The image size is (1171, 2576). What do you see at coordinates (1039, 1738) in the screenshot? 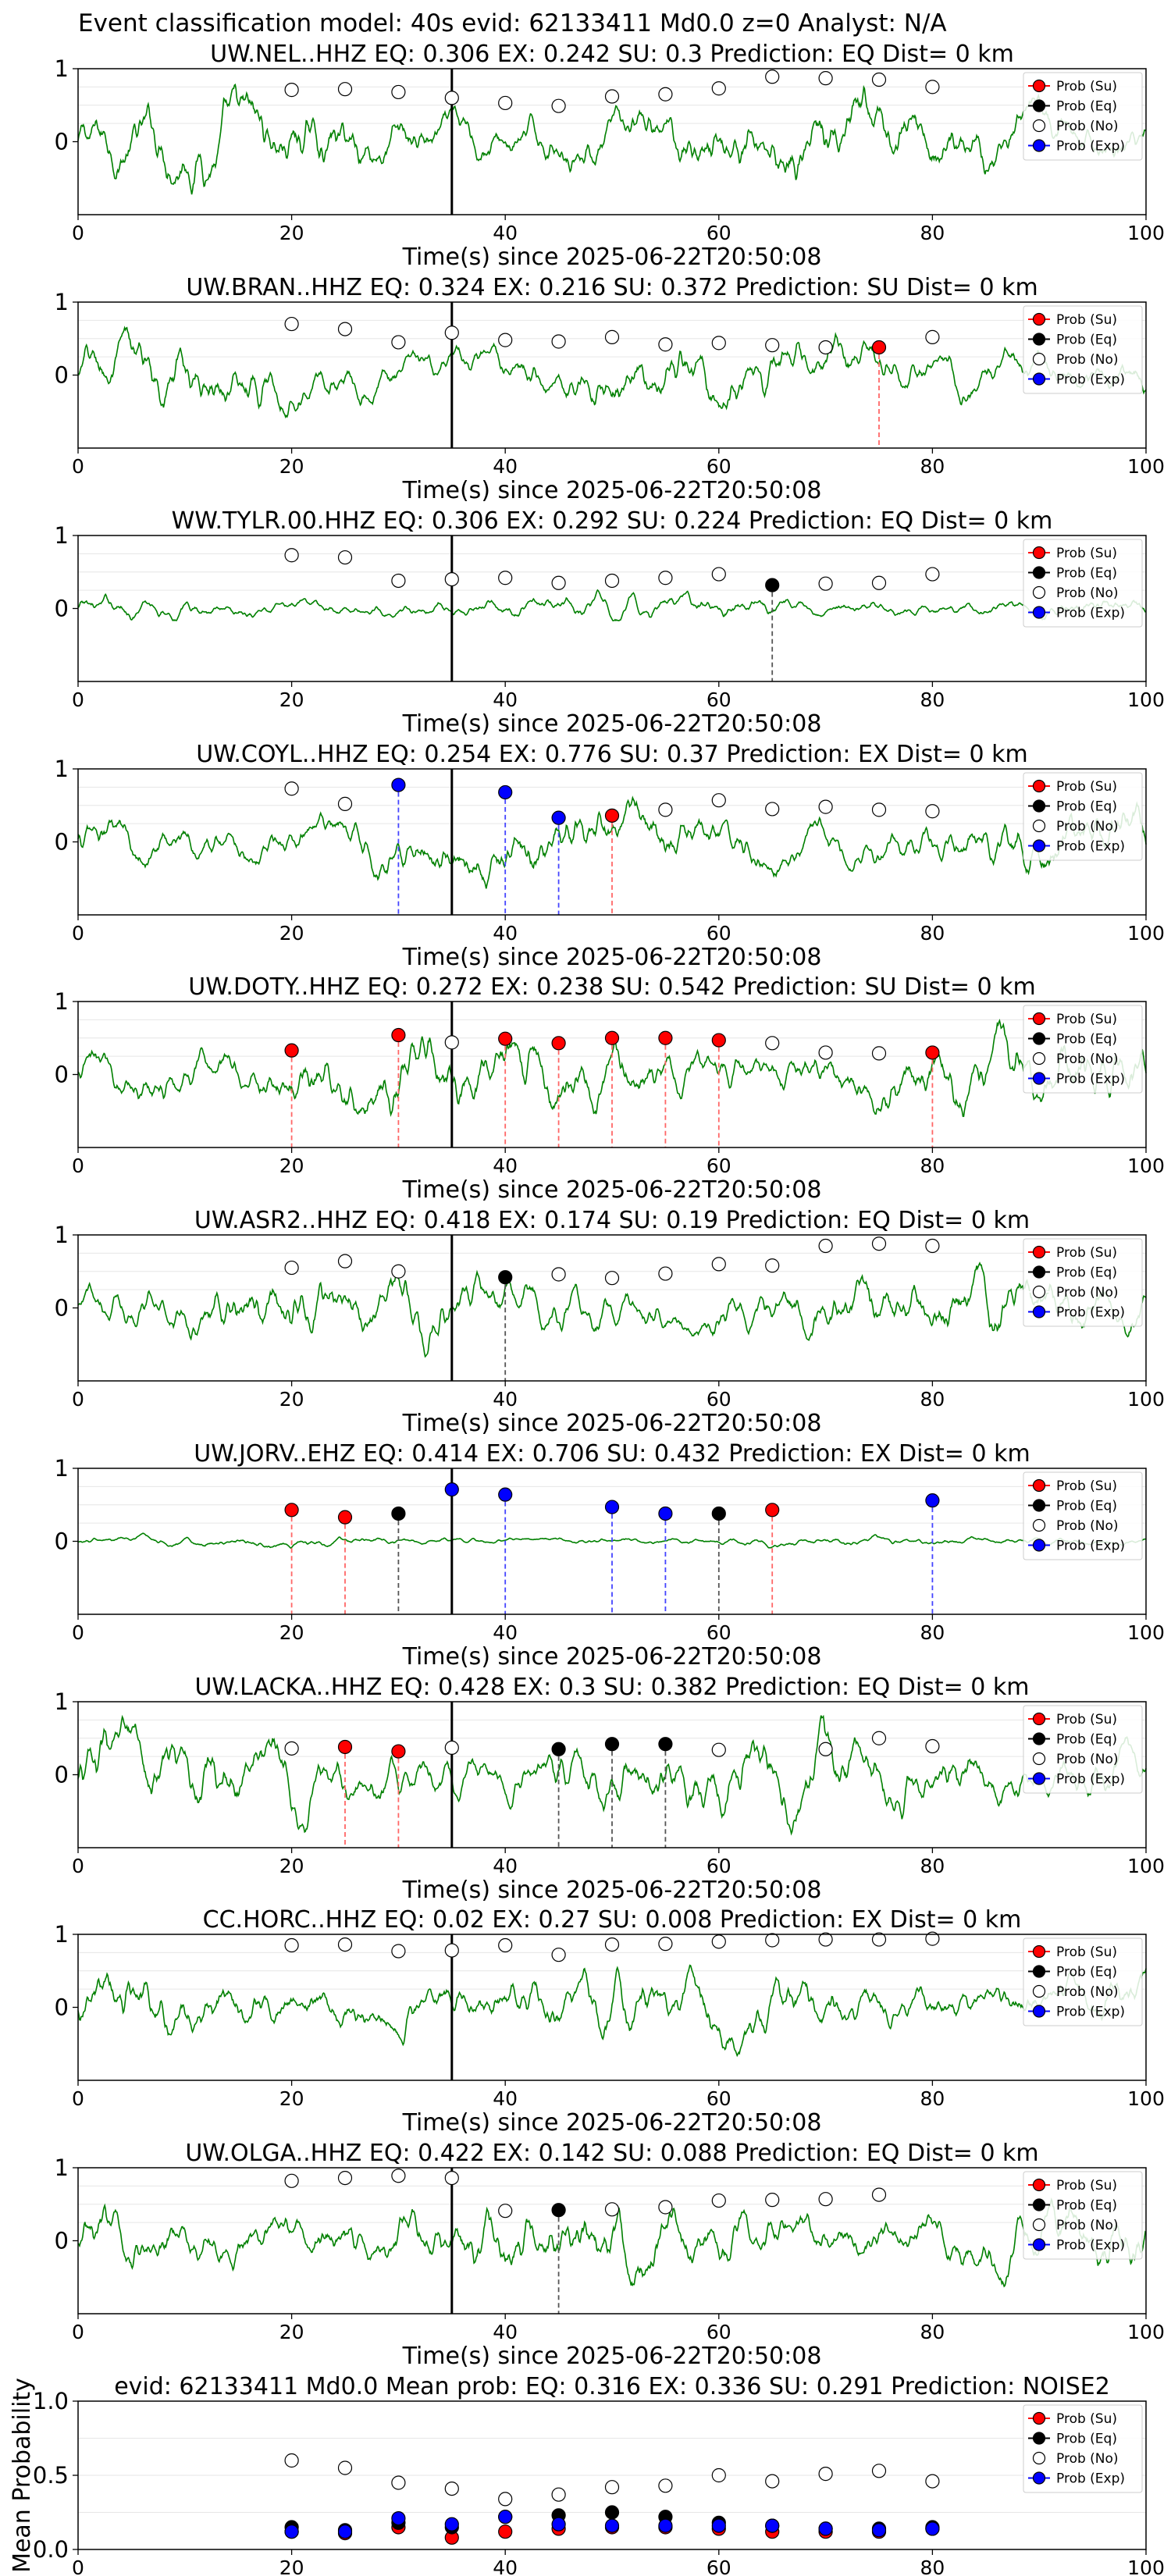
I see `legend-marker-eq` at bounding box center [1039, 1738].